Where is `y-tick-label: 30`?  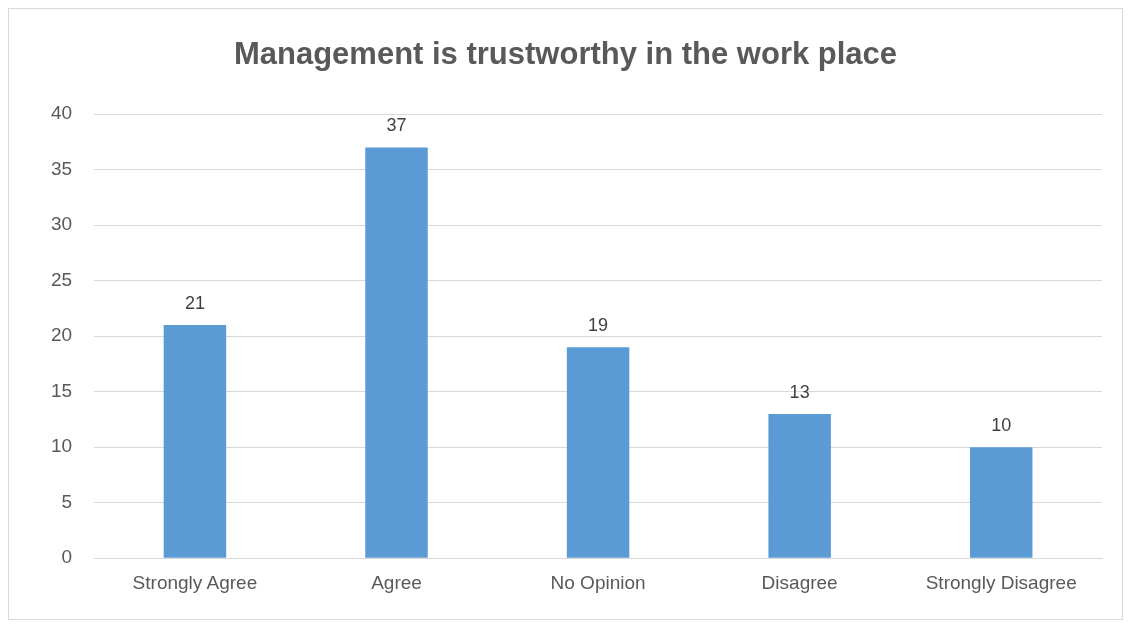 y-tick-label: 30 is located at coordinates (61, 224).